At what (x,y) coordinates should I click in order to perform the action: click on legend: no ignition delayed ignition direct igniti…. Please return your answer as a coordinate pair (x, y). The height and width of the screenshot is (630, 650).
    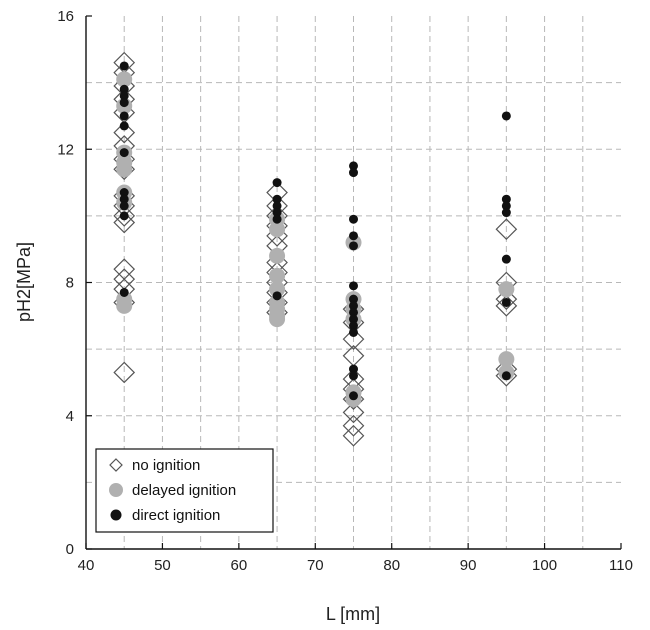
    Looking at the image, I should click on (184, 490).